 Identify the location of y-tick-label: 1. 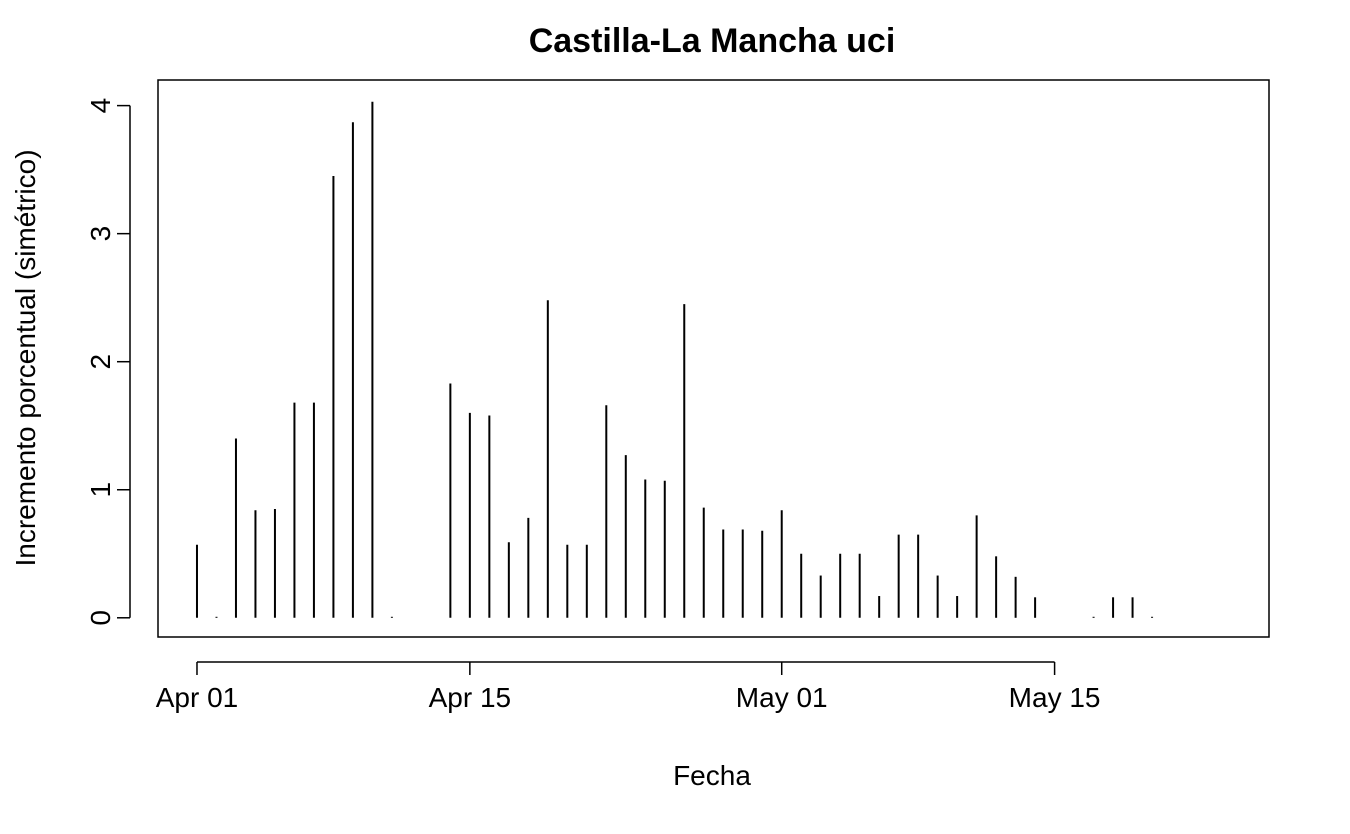
(100, 490).